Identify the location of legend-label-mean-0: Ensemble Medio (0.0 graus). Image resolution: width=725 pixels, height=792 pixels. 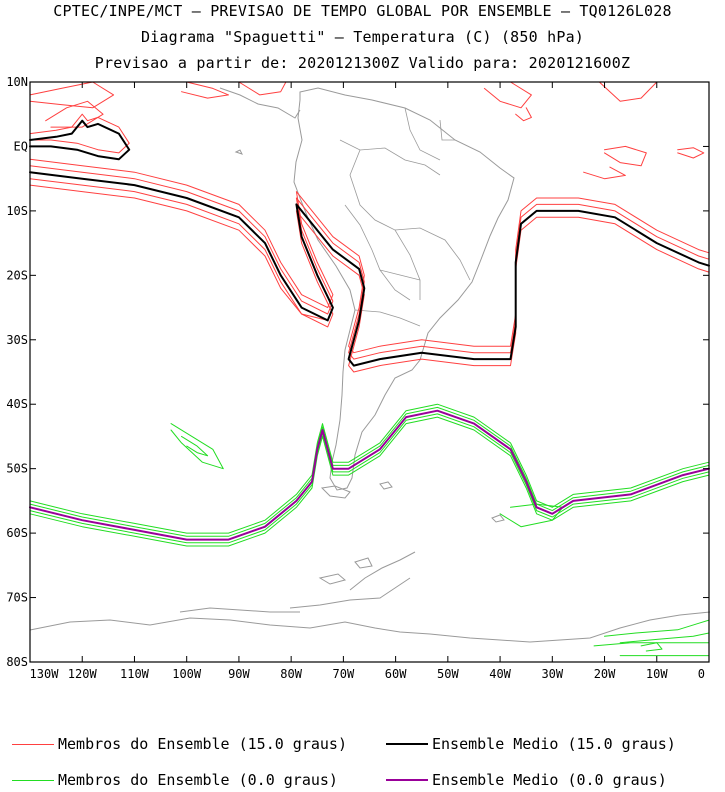
(549, 780).